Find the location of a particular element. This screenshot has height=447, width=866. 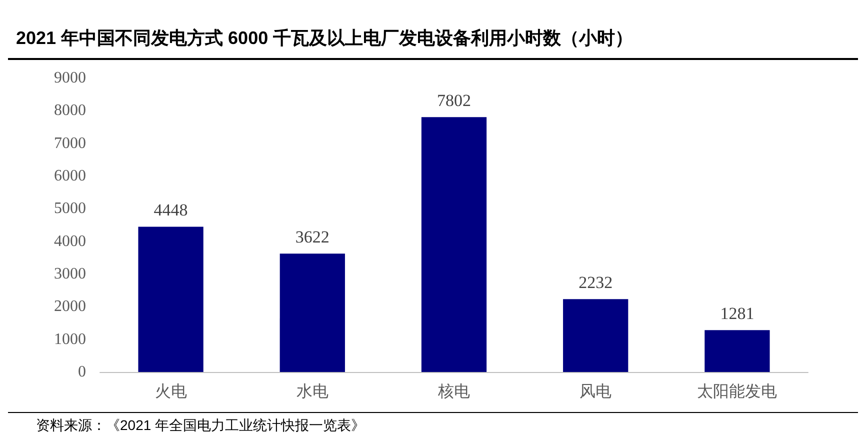

data-label: 7802 is located at coordinates (454, 100).